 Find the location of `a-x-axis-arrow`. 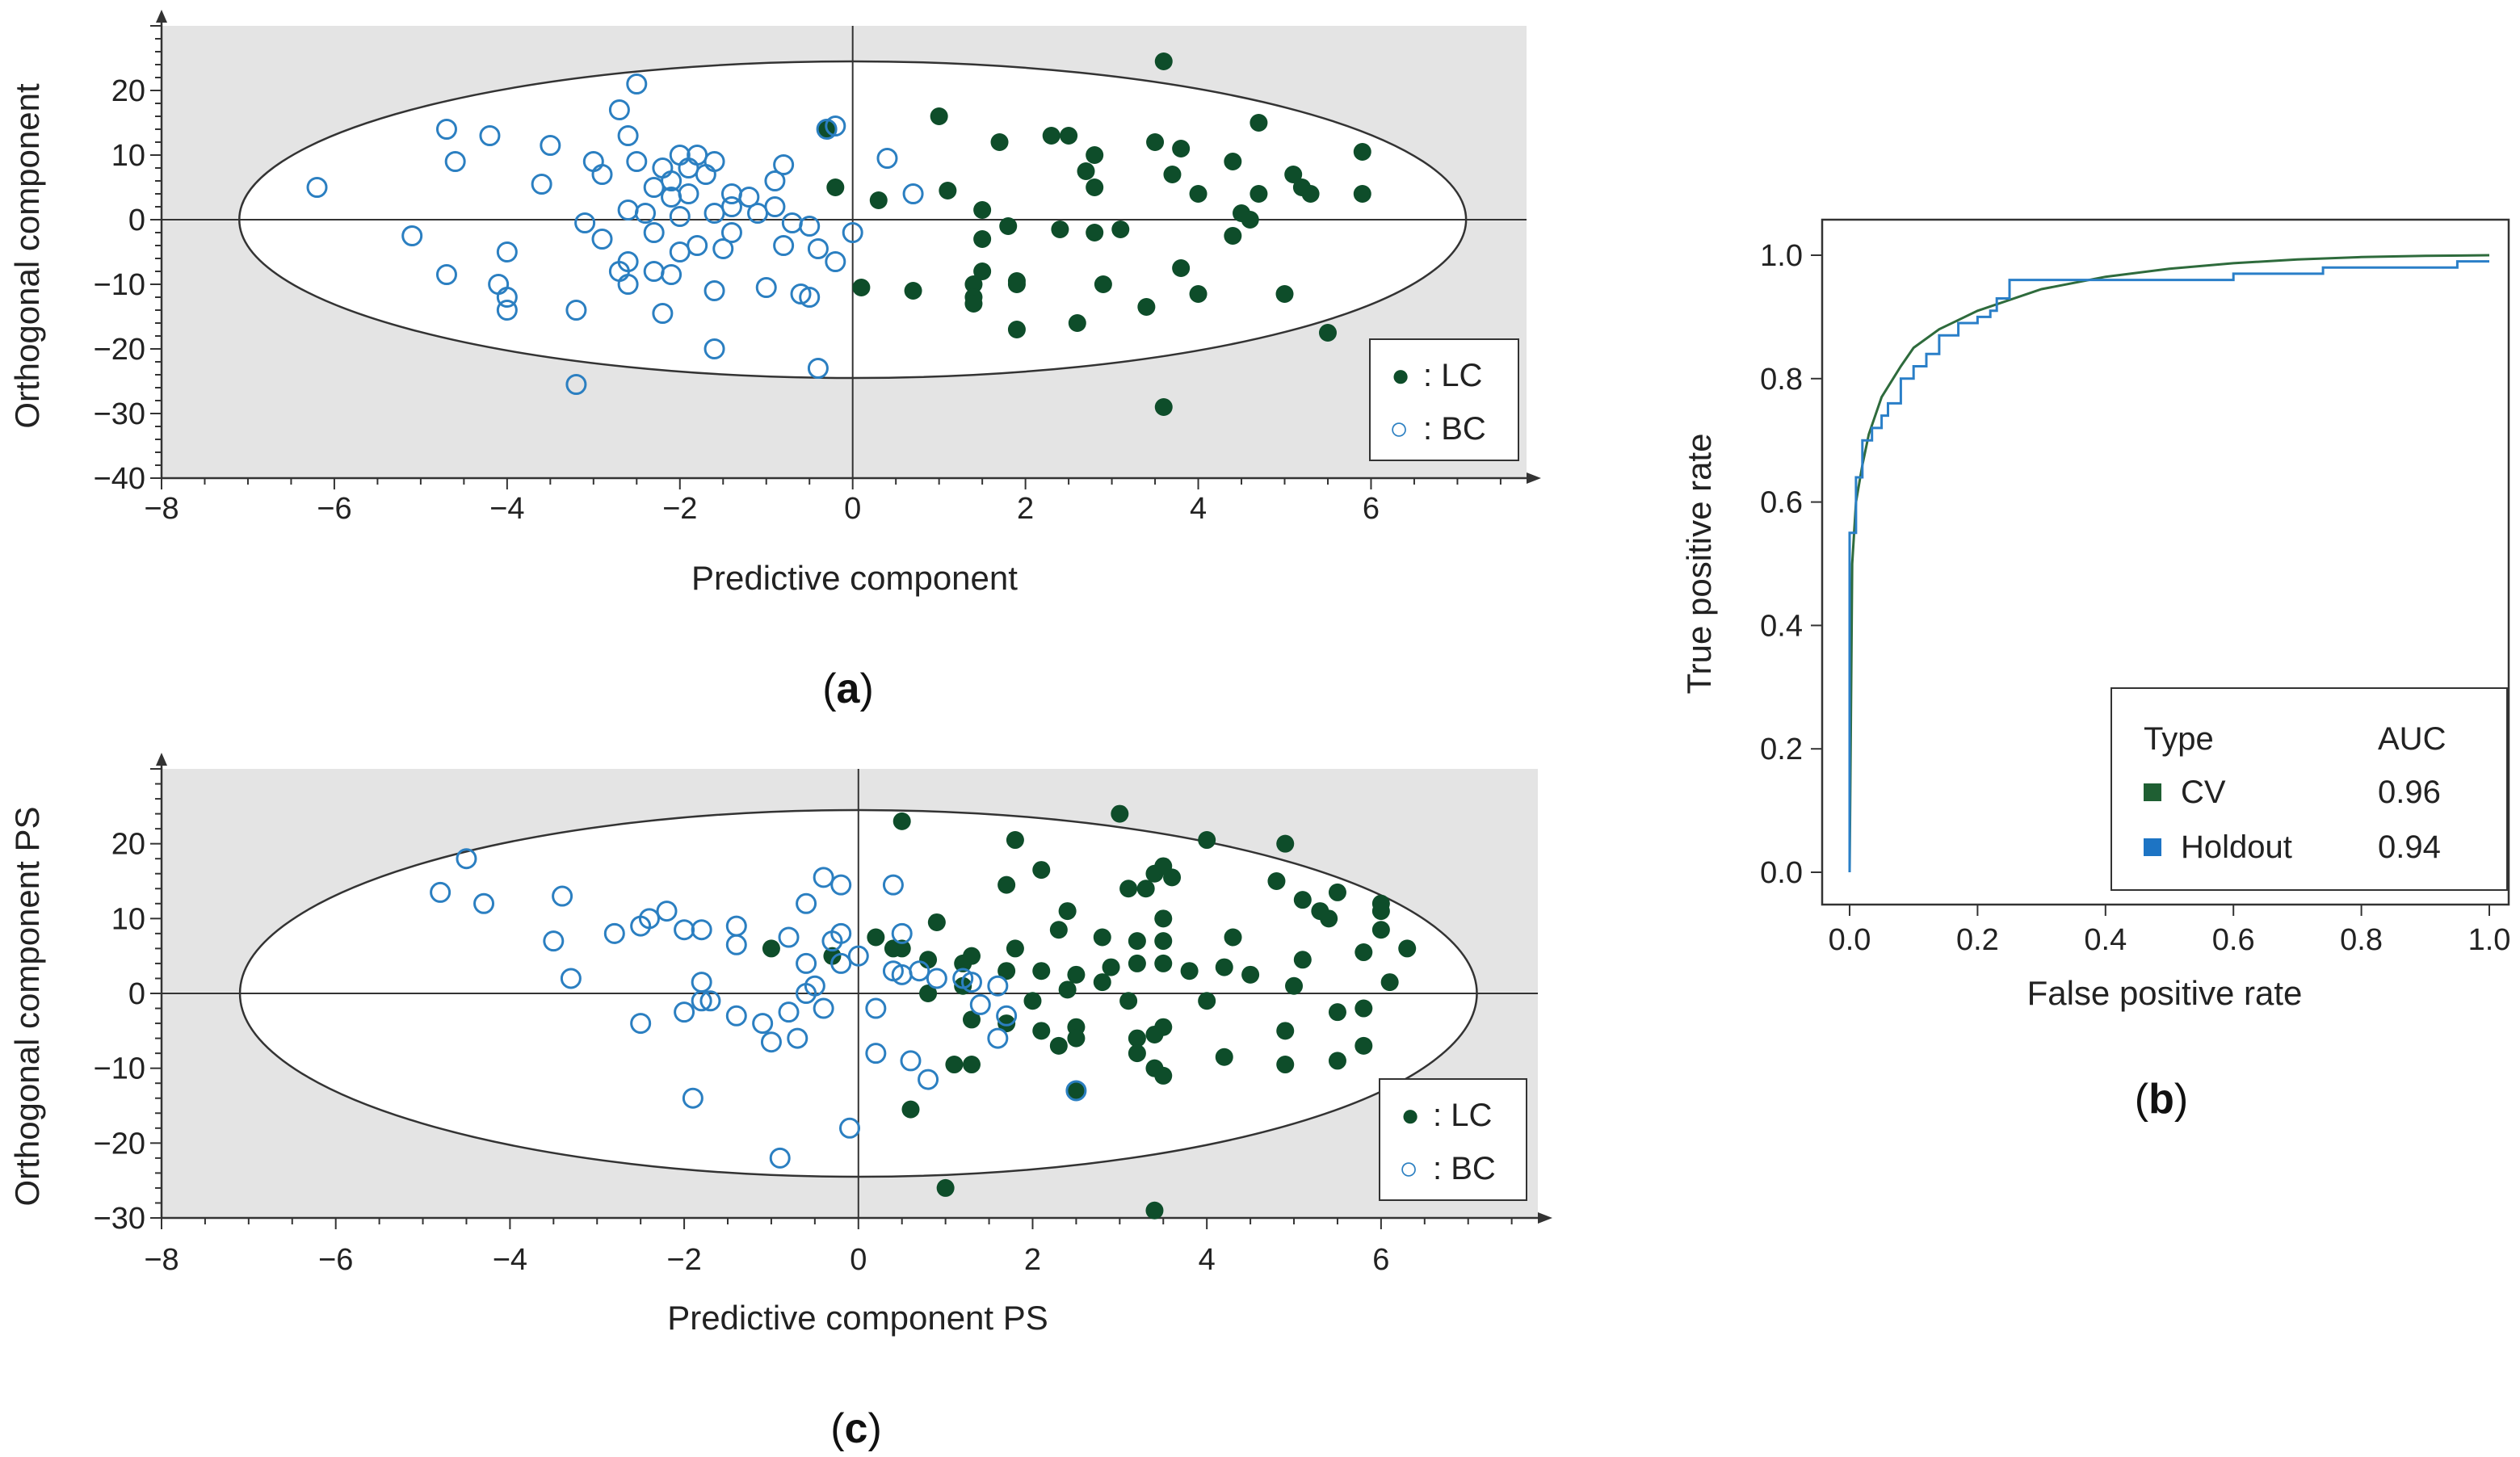

a-x-axis-arrow is located at coordinates (1534, 478).